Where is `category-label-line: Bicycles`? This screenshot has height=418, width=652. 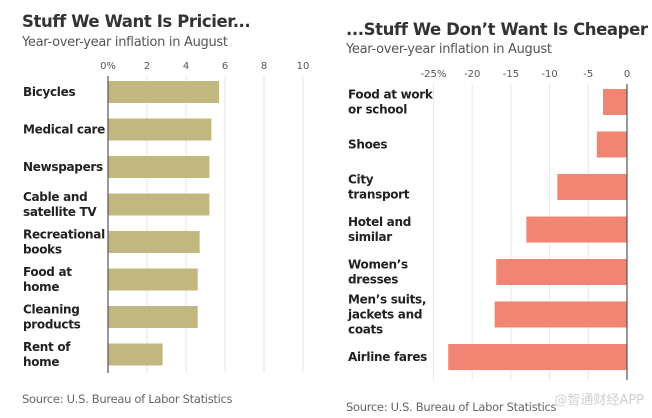 category-label-line: Bicycles is located at coordinates (49, 92).